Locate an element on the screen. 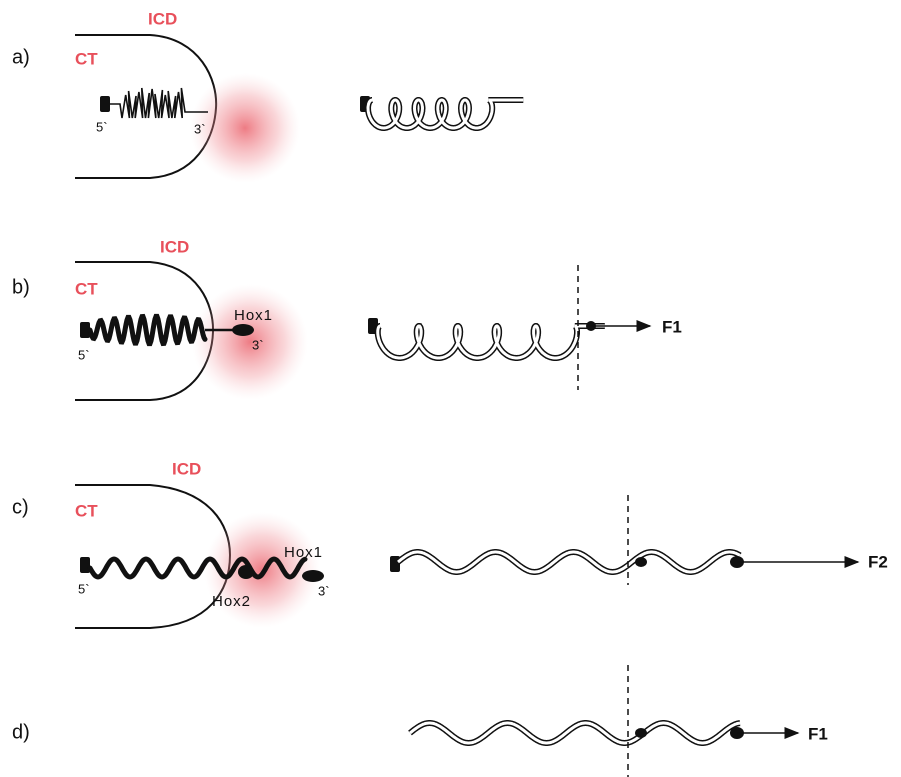 The width and height of the screenshot is (901, 777). panel-d: d) F1 is located at coordinates (420, 721).